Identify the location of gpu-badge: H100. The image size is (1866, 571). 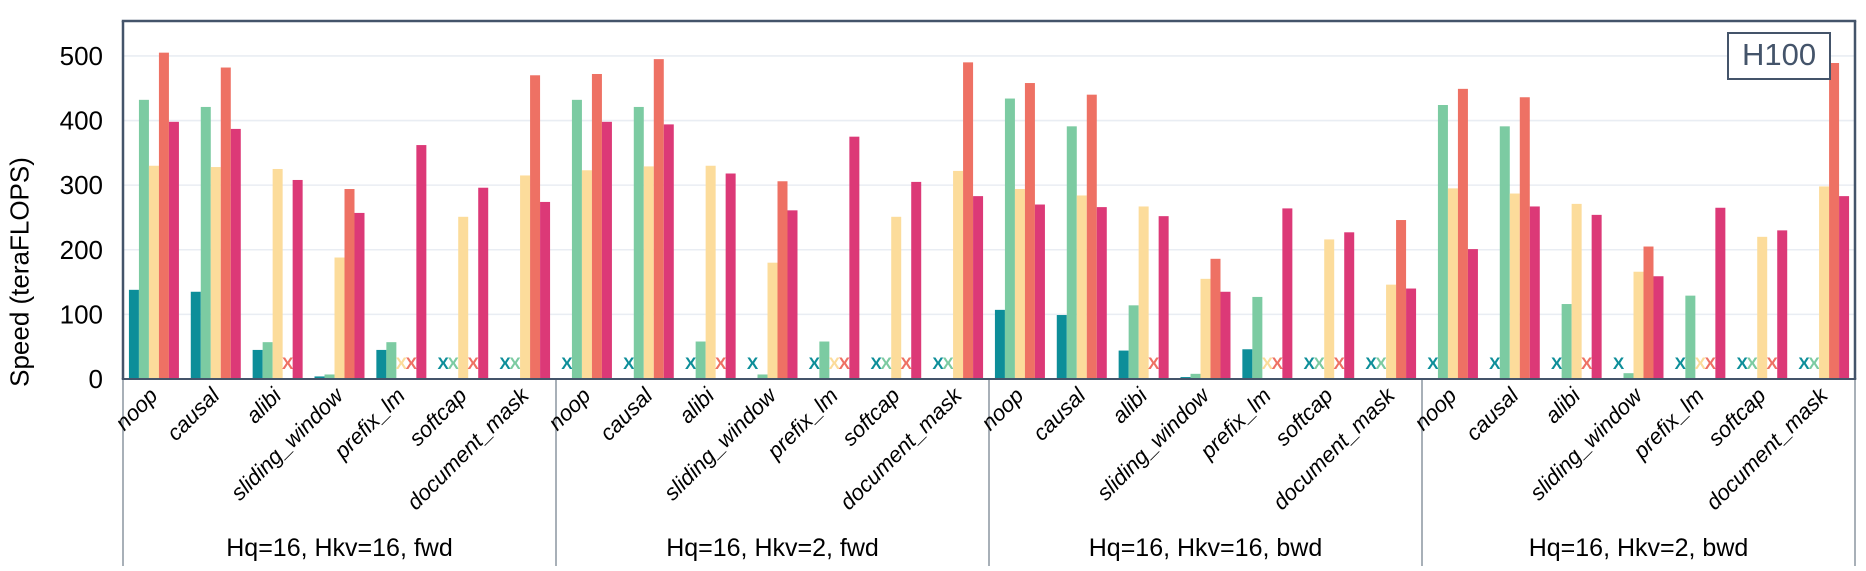
(1779, 56).